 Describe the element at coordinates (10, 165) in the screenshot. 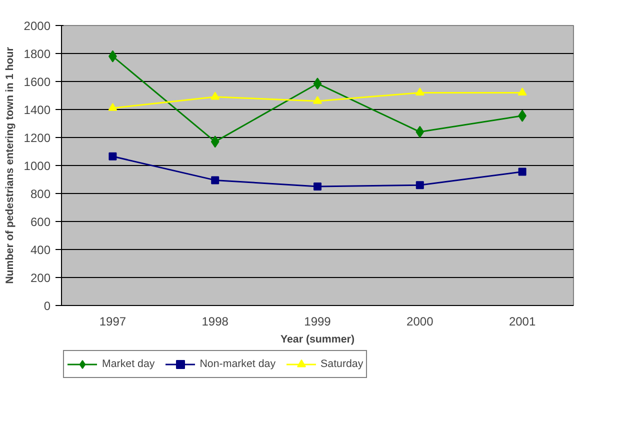

I see `y-axis-title: Number of pedestrians entering town in 1 hour` at that location.